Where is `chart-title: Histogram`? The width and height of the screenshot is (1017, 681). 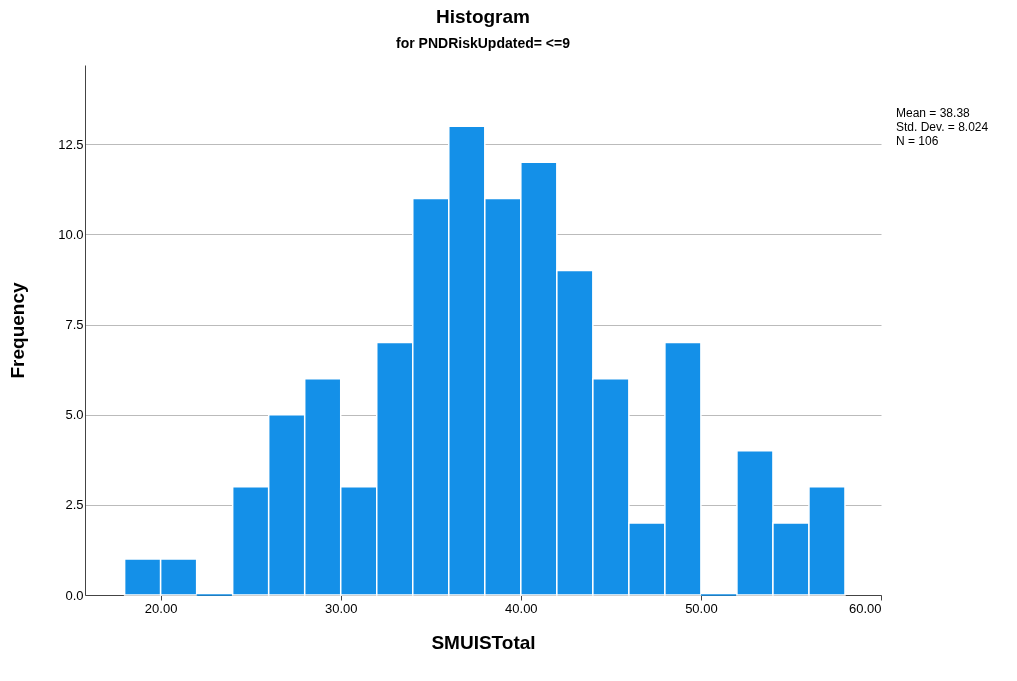
chart-title: Histogram is located at coordinates (483, 16).